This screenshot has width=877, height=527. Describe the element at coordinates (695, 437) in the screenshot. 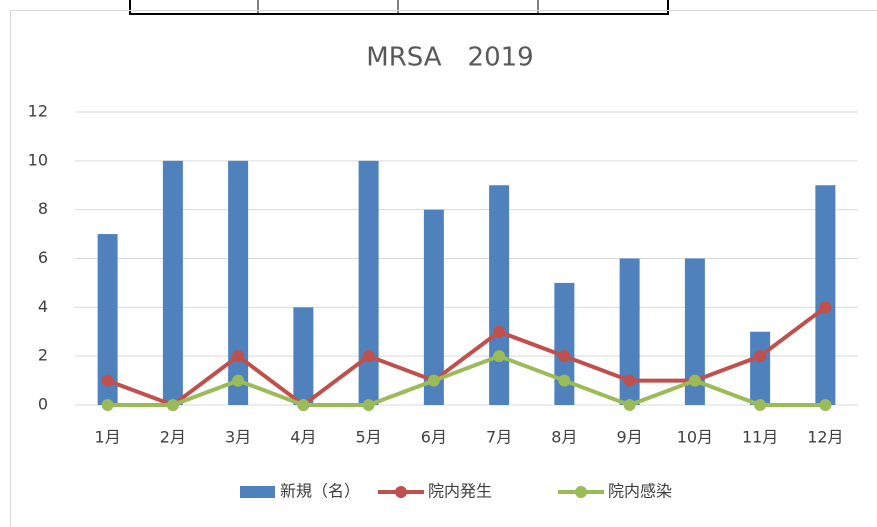

I see `x-tick-label: 10月` at that location.